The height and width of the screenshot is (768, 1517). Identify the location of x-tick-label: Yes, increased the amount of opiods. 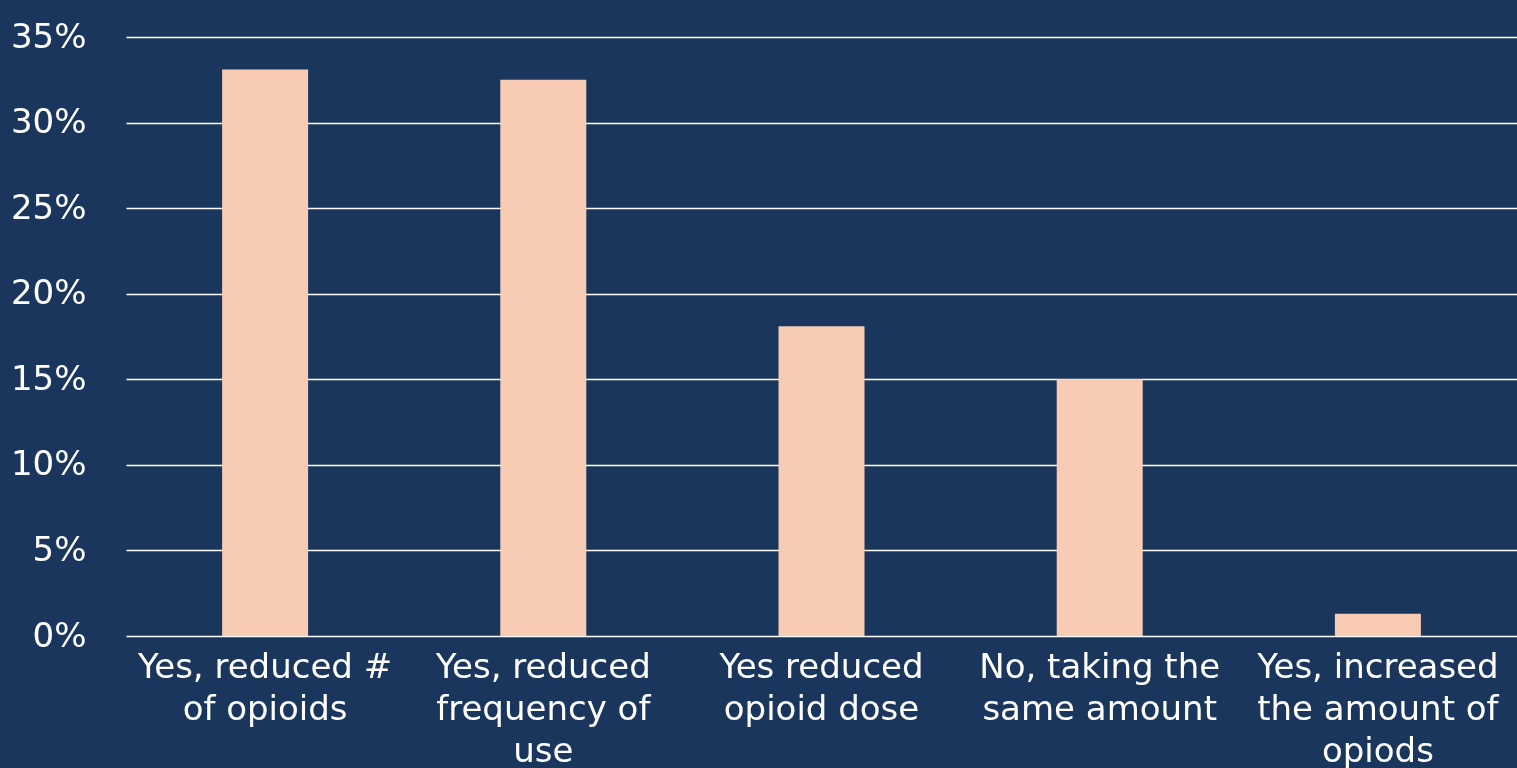
(1378, 706).